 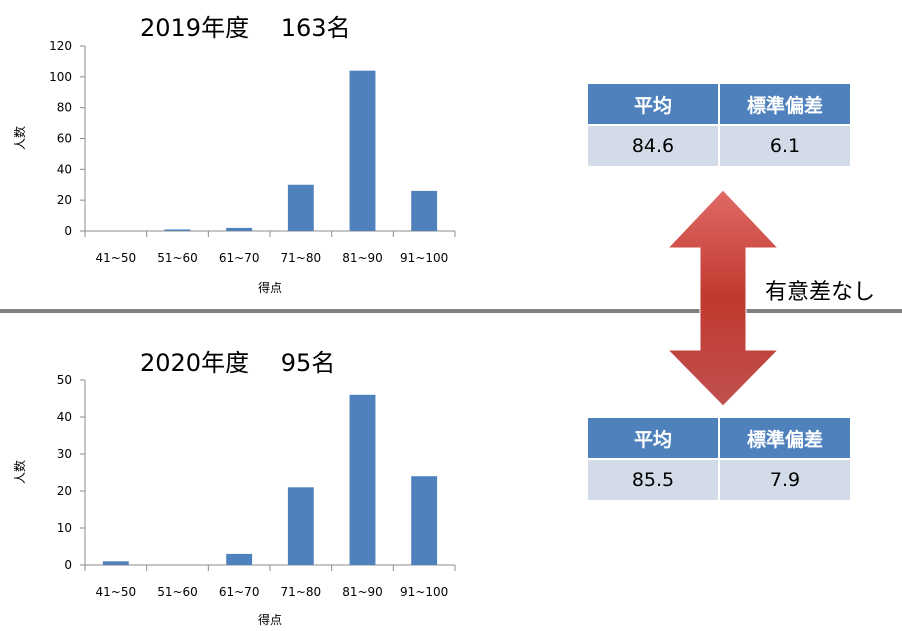 I want to click on y-tick-label: 50, so click(x=64, y=380).